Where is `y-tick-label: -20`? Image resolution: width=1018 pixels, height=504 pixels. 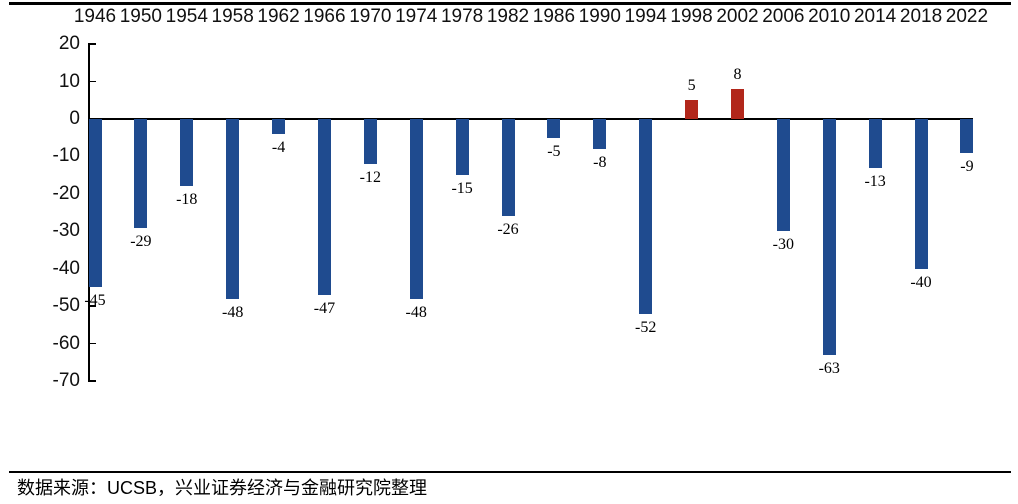 y-tick-label: -20 is located at coordinates (66, 193).